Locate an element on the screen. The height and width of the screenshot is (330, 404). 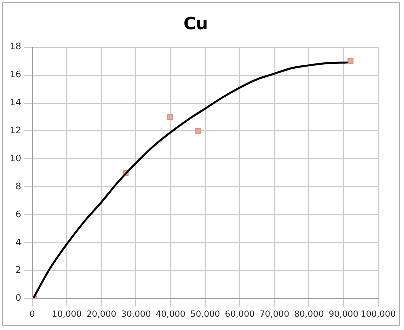
y-tick-label: 0 is located at coordinates (19, 299).